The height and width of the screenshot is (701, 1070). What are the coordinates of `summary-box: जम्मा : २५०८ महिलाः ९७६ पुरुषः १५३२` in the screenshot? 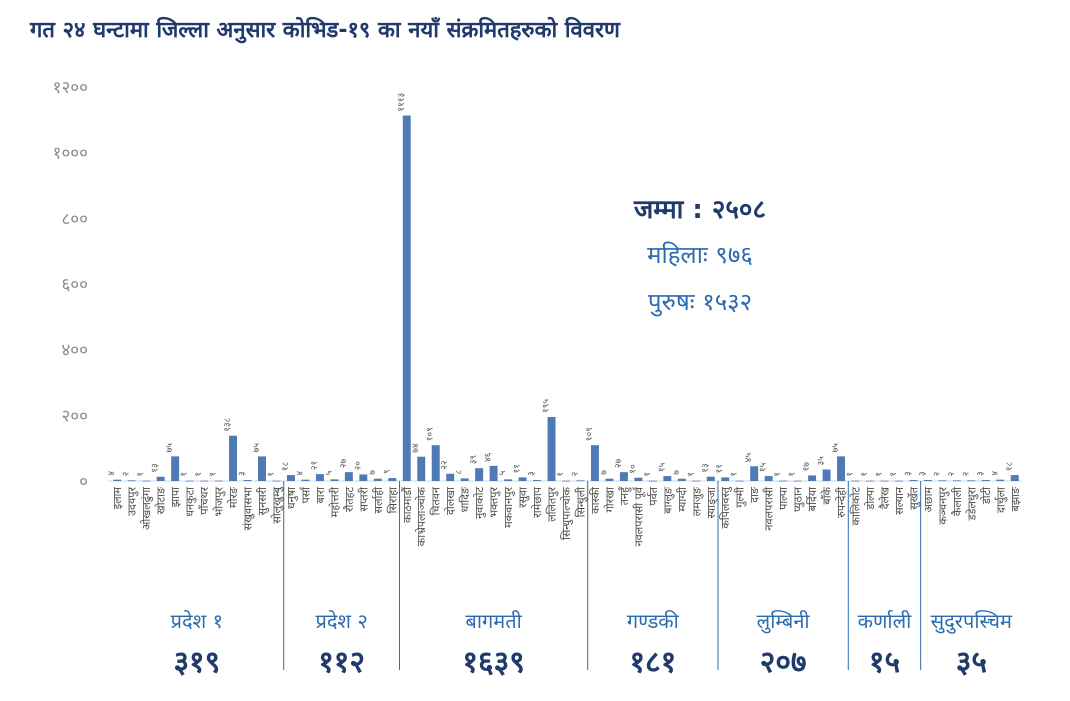 It's located at (700, 254).